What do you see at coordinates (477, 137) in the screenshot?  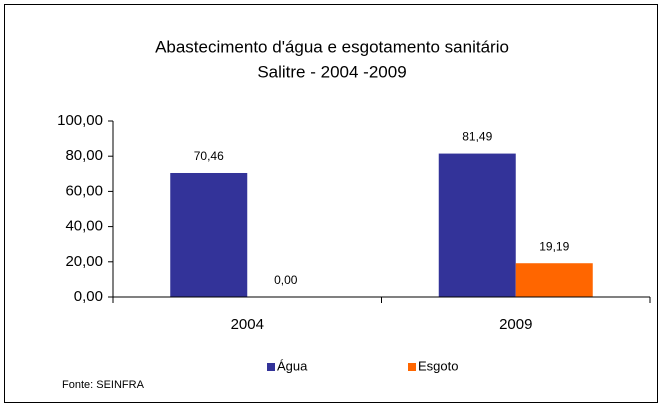 I see `data-label: 81,49` at bounding box center [477, 137].